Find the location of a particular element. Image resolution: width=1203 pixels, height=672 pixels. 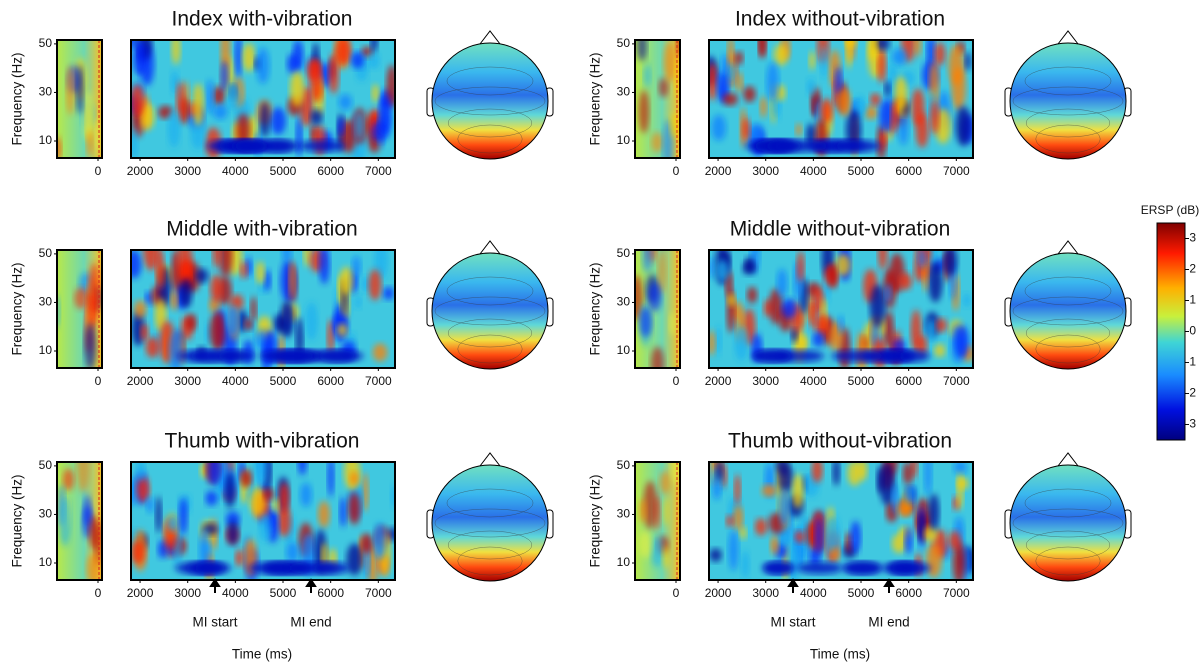

colorbar-tick-label: 2 is located at coordinates (1192, 269).